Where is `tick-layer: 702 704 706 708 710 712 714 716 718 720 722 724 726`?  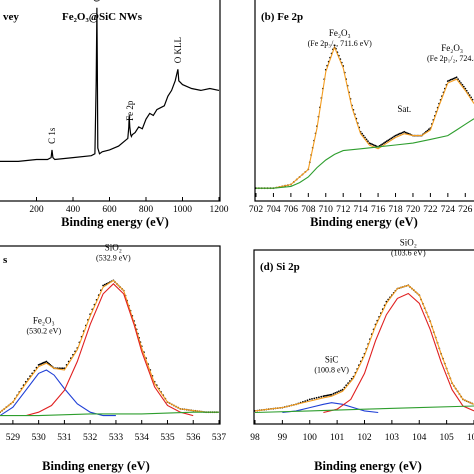 tick-layer: 702 704 706 708 710 712 714 716 718 720 722 724 726 is located at coordinates (361, 204).